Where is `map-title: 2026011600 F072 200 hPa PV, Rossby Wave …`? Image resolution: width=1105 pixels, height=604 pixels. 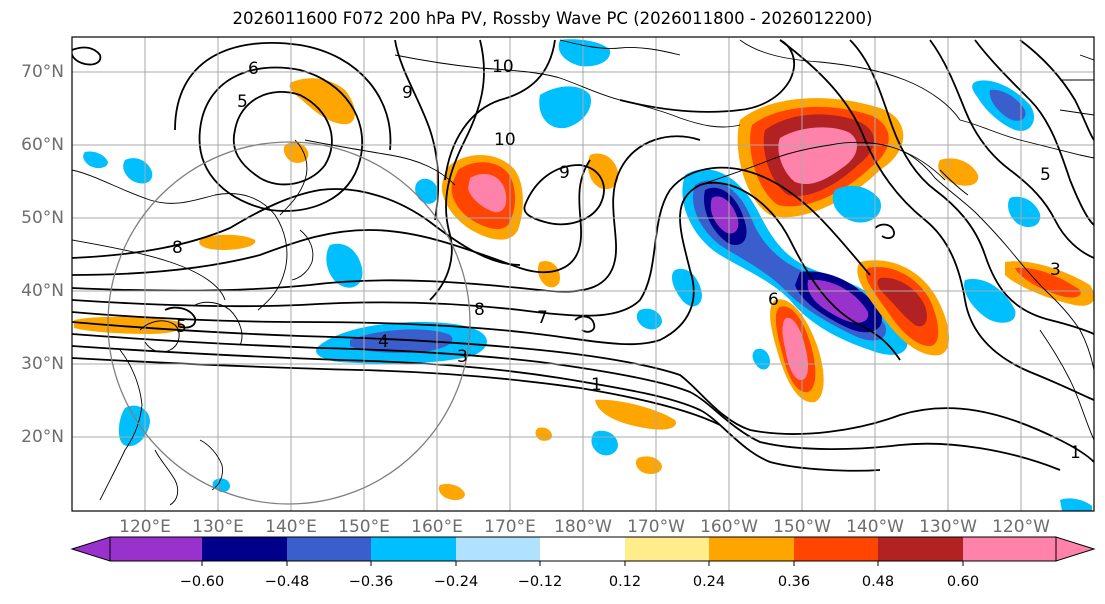
map-title: 2026011600 F072 200 hPa PV, Rossby Wave … is located at coordinates (552, 18).